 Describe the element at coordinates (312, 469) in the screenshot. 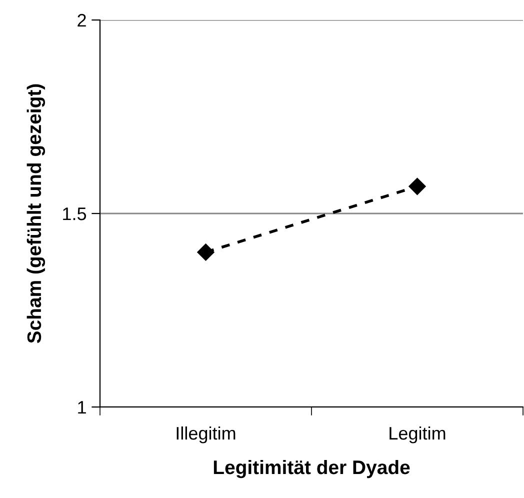

I see `x-axis-title: Legitimität der Dyade` at that location.